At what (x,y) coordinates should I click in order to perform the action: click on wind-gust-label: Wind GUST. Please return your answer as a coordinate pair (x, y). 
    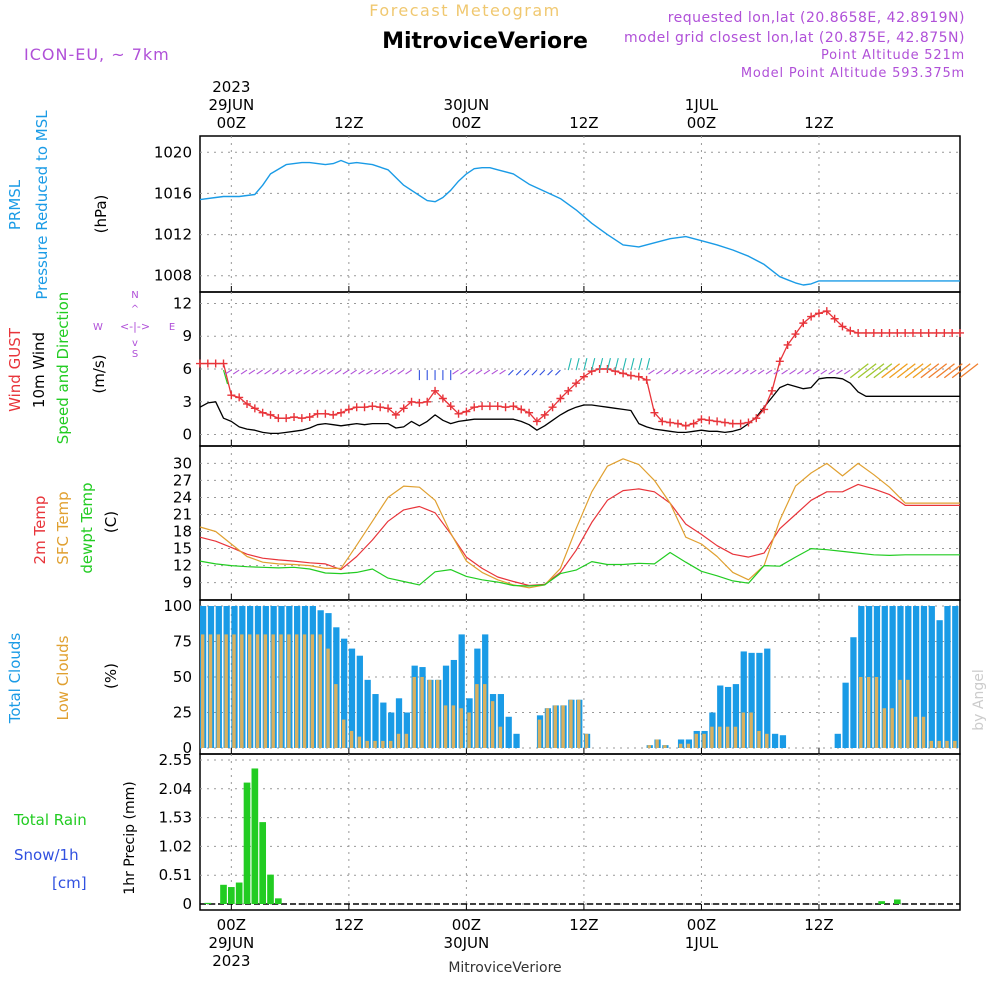
    Looking at the image, I should click on (15, 369).